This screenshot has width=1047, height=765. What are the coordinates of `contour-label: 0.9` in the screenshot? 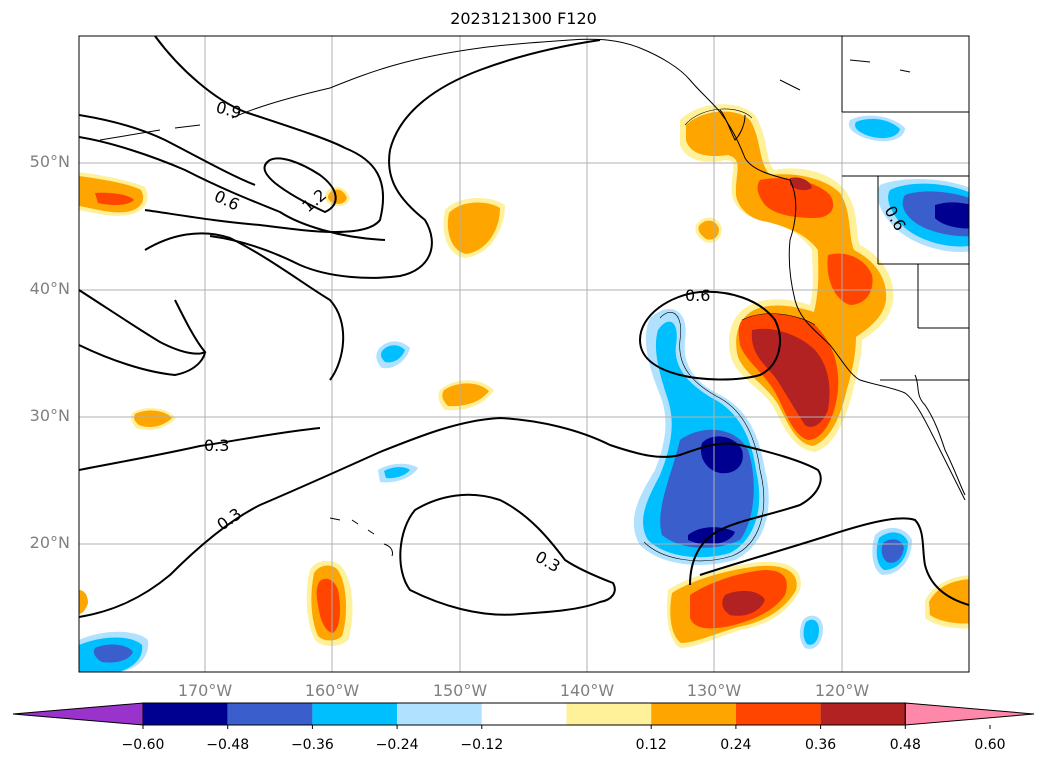 It's located at (229, 110).